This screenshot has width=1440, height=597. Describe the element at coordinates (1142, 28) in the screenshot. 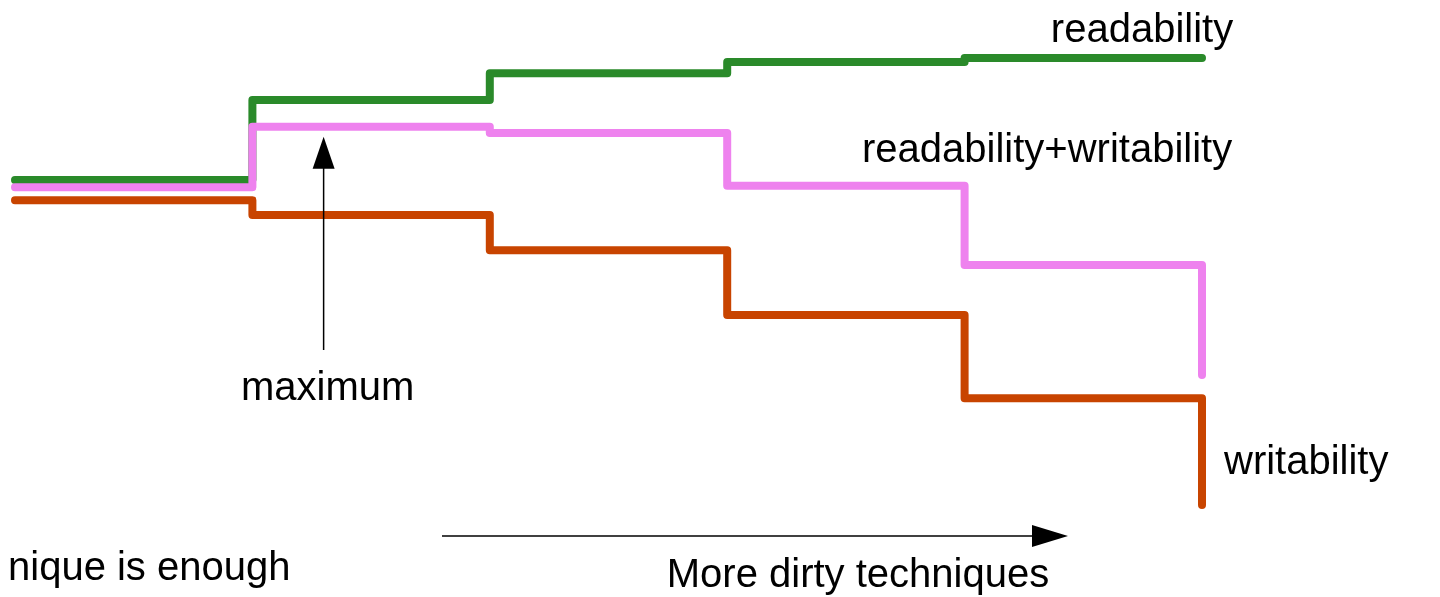

I see `series-label: readability` at that location.